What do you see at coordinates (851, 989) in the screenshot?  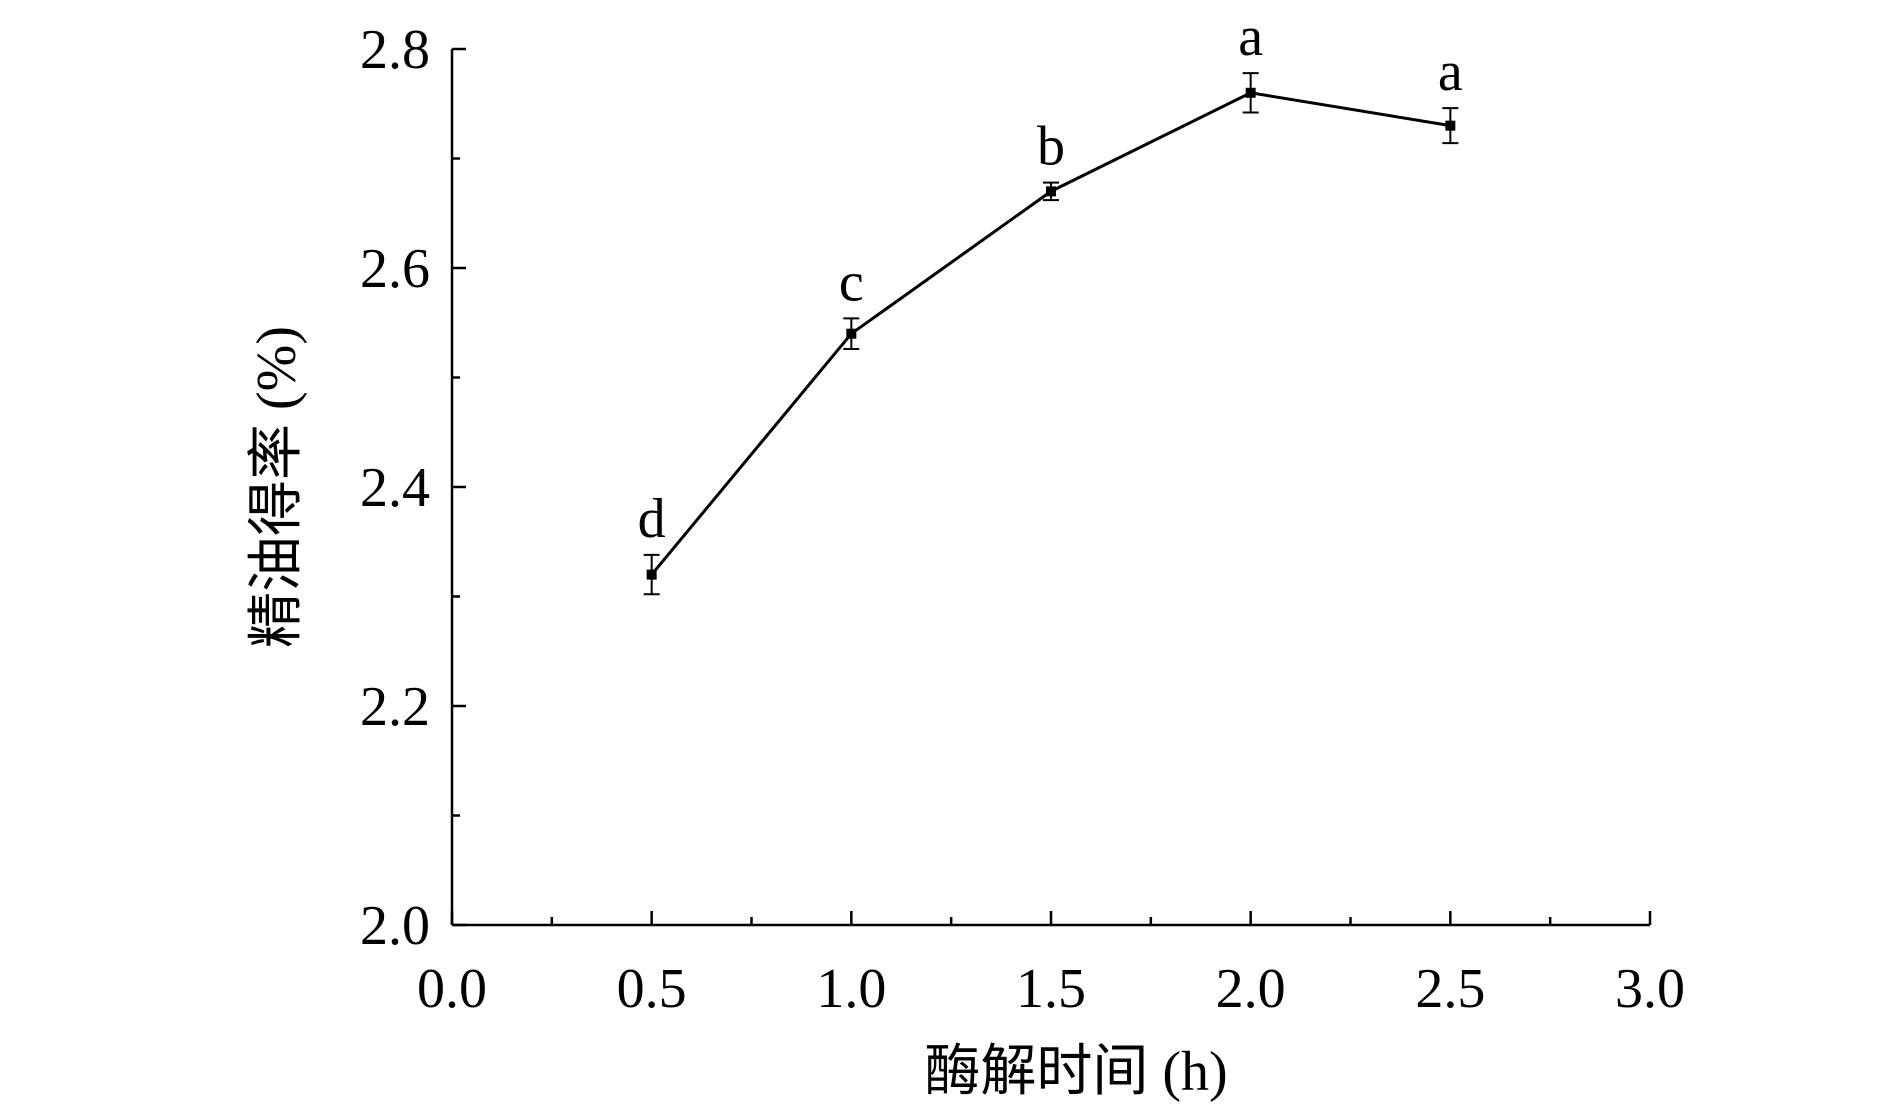 I see `x-tick-label: 1.0` at bounding box center [851, 989].